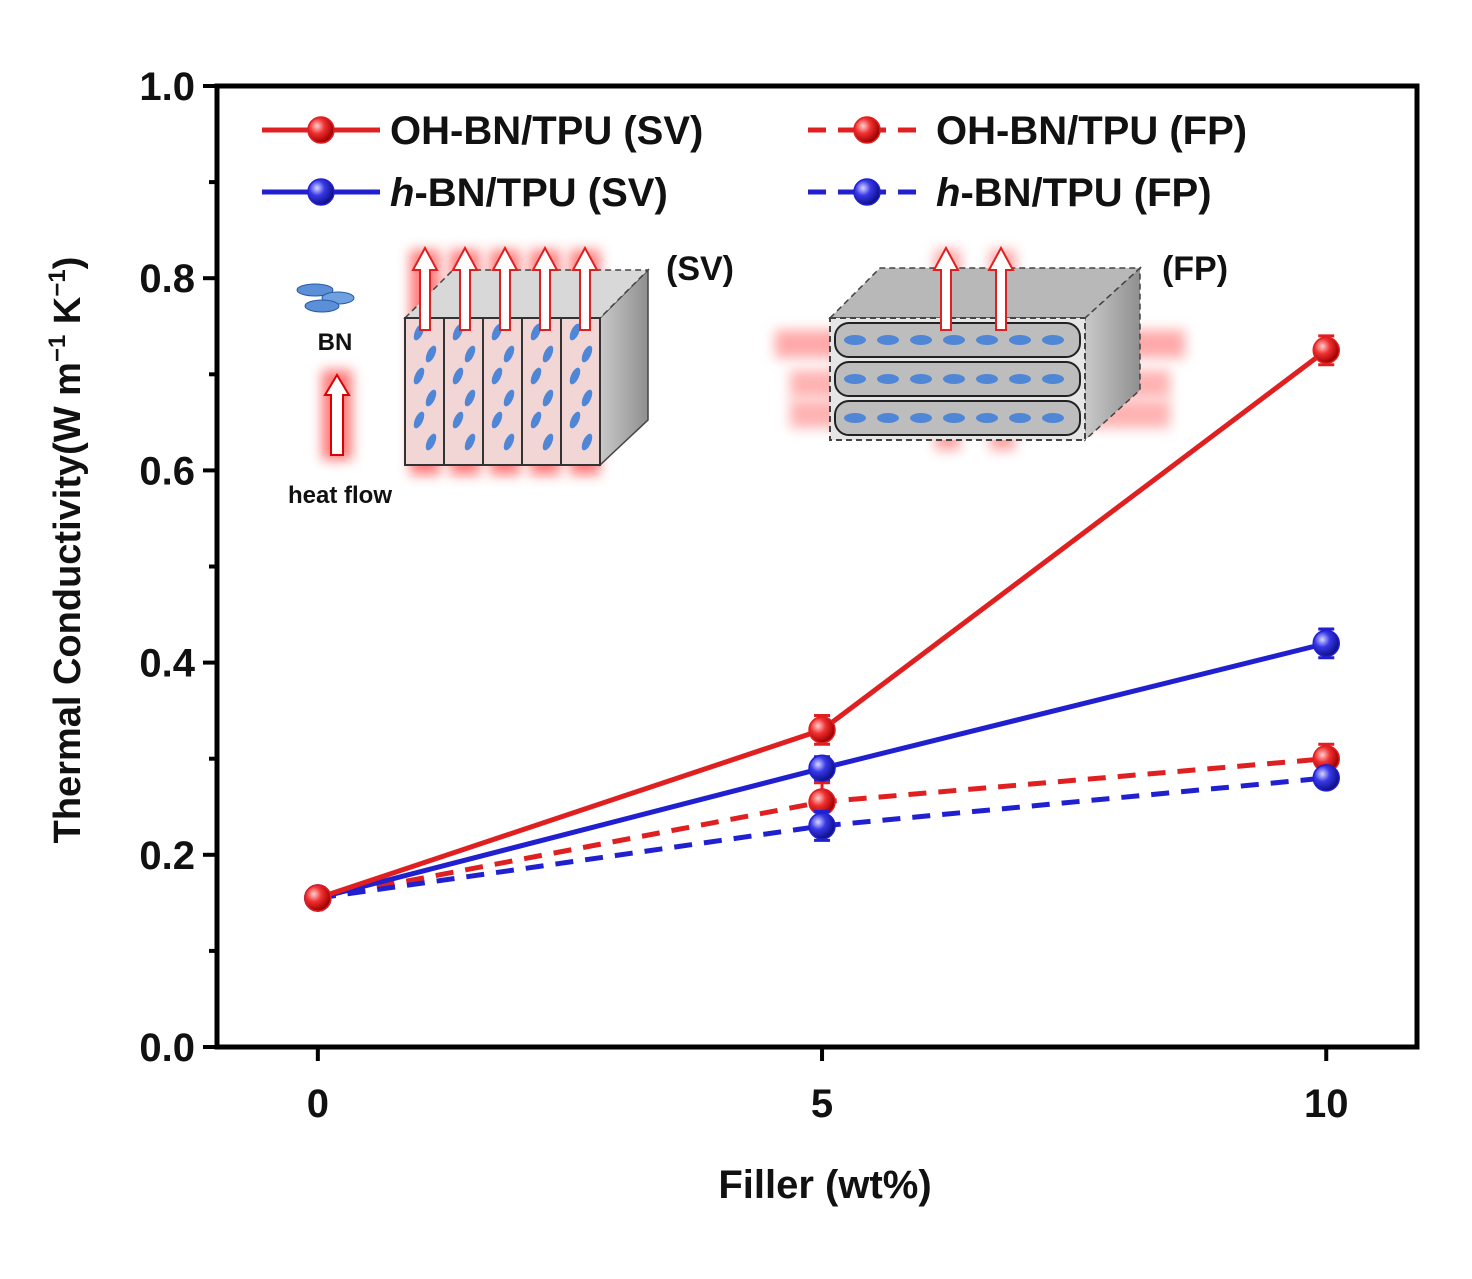 This screenshot has width=1472, height=1279. What do you see at coordinates (167, 279) in the screenshot?
I see `y-tick-label: 0.8` at bounding box center [167, 279].